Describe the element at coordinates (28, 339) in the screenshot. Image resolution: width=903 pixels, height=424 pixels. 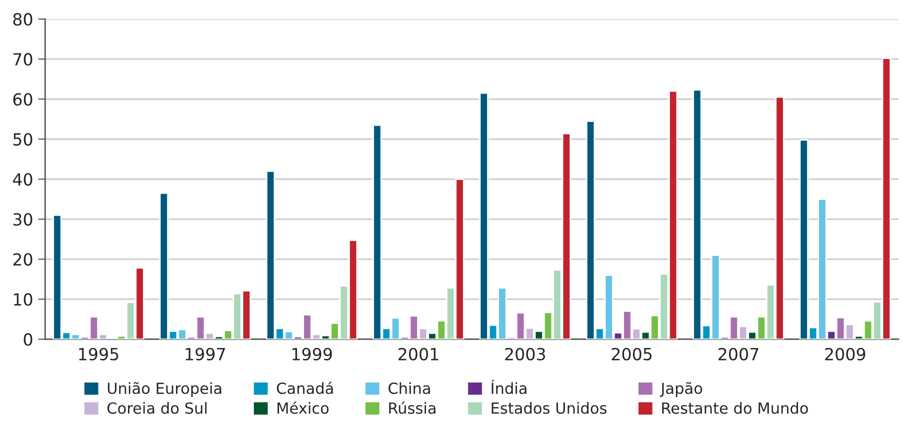
I see `y-tick-label: 0` at that location.